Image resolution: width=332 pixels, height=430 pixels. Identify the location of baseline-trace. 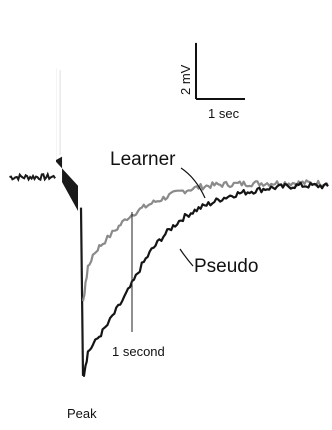
(32, 177).